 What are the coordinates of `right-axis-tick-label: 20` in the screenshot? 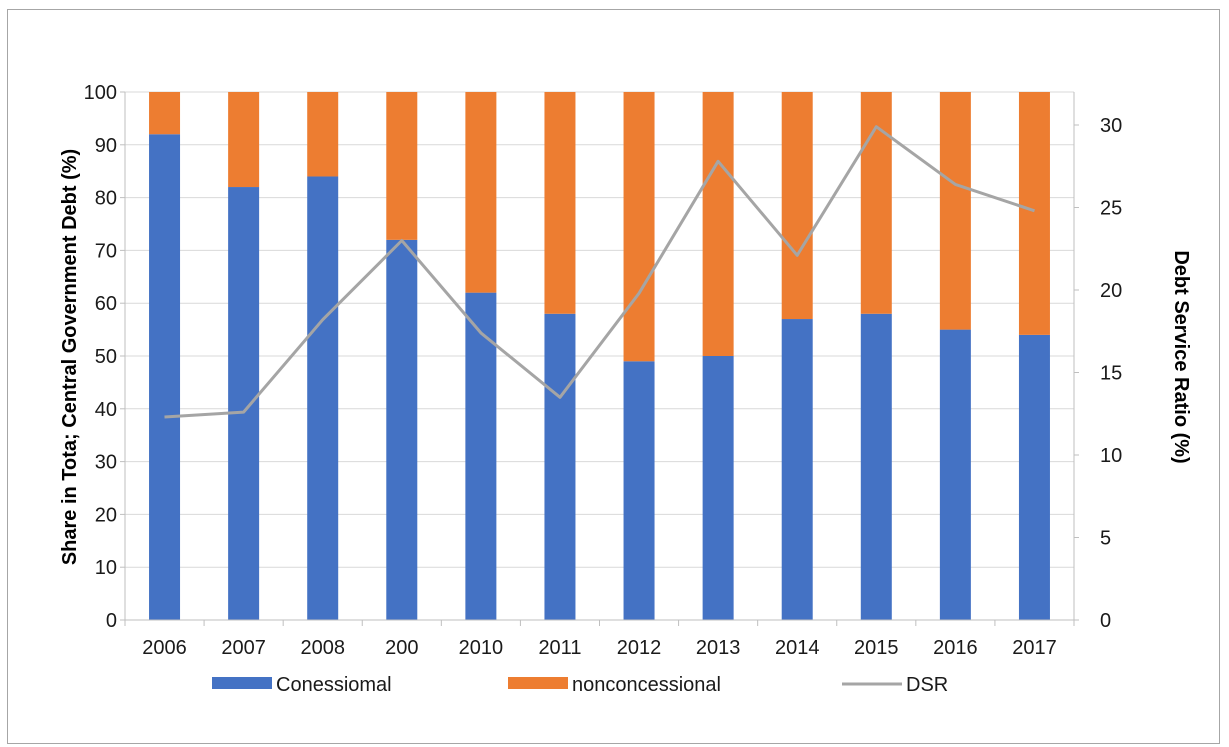 It's located at (1111, 291).